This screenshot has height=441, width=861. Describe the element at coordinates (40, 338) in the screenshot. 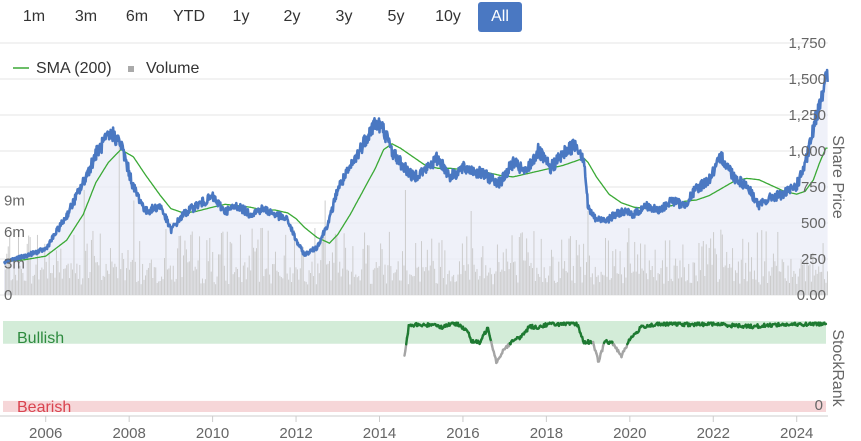

I see `bullish-label: Bullish` at that location.